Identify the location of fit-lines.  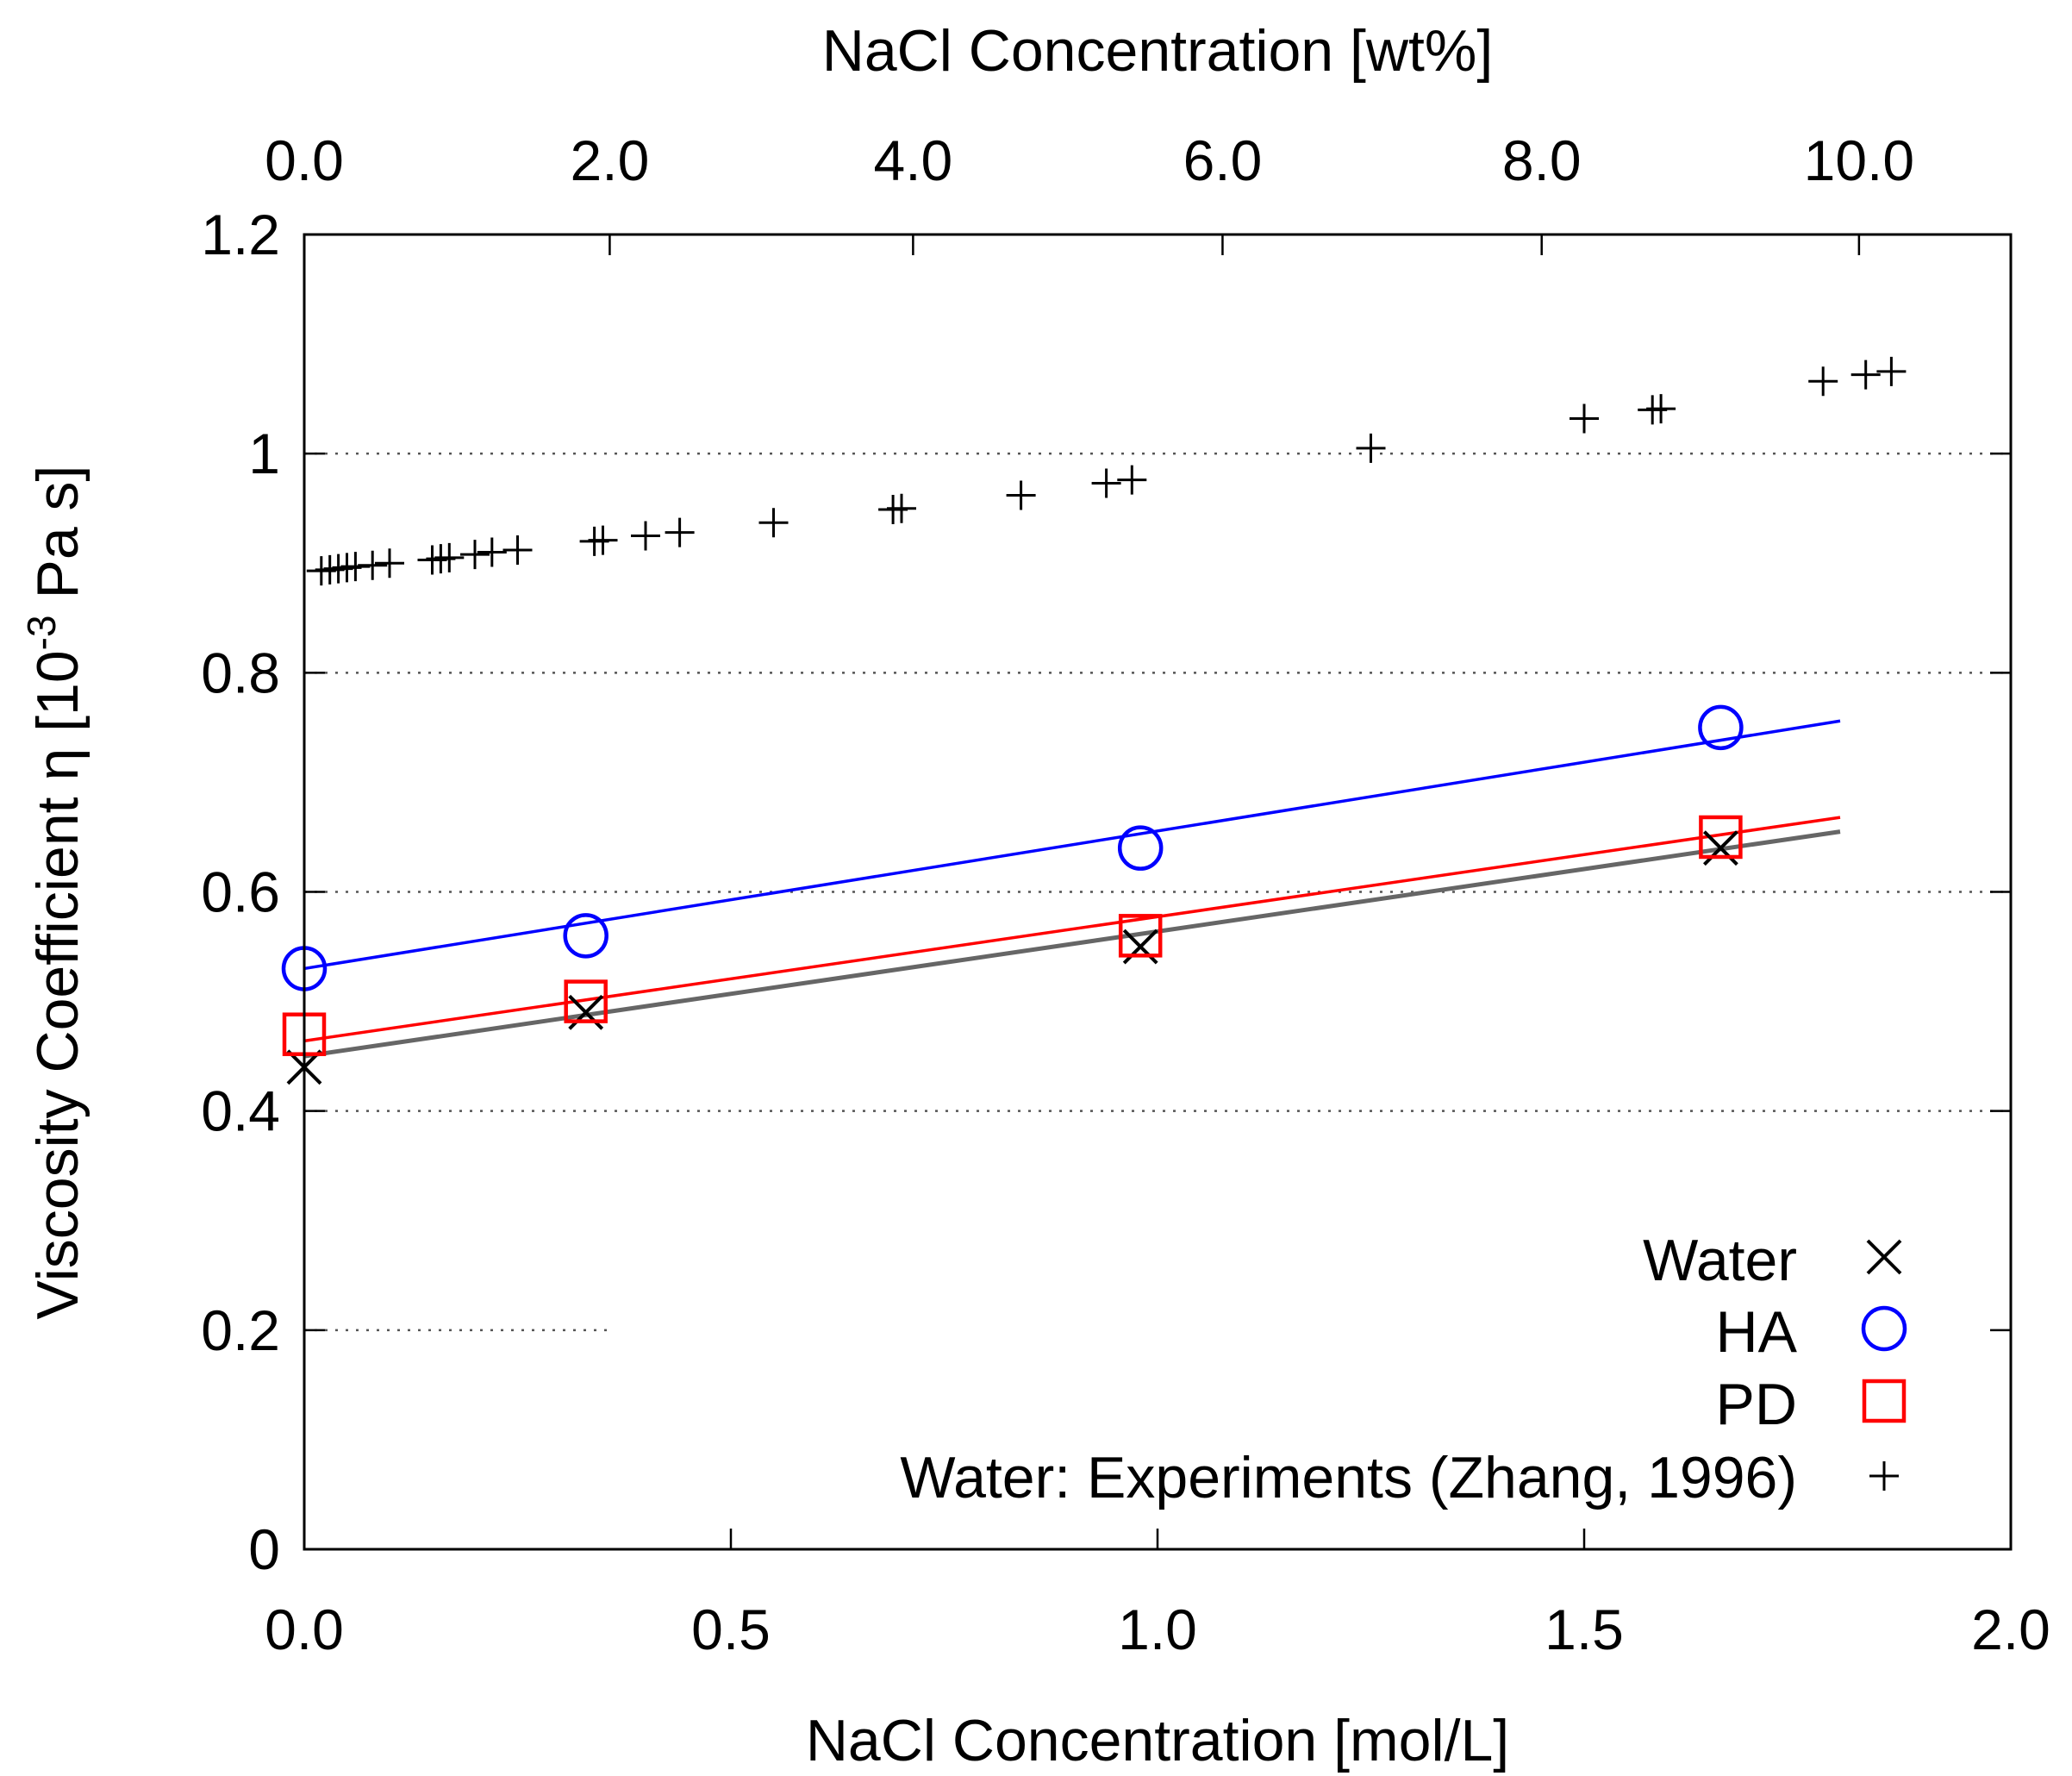
(1072, 889).